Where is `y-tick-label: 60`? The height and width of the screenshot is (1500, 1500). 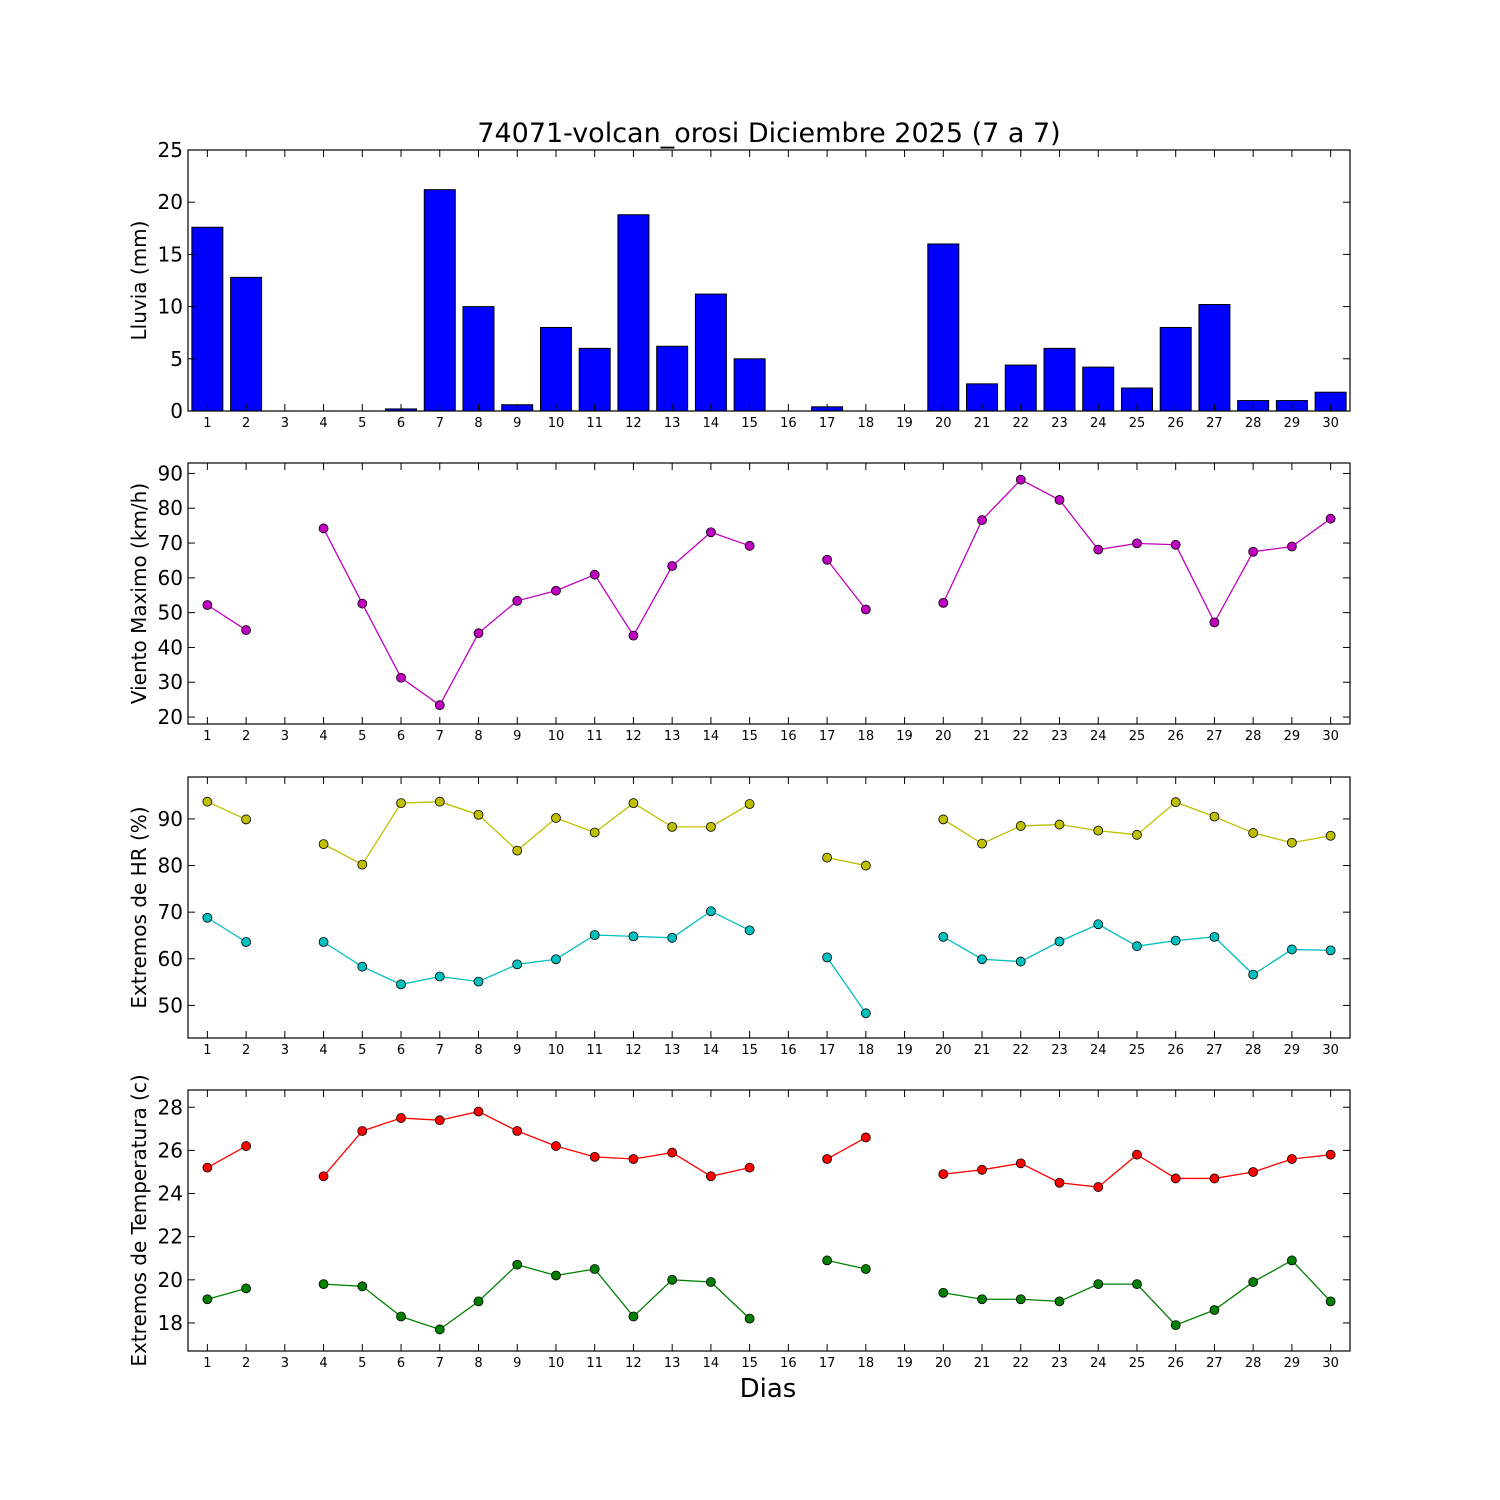 y-tick-label: 60 is located at coordinates (170, 959).